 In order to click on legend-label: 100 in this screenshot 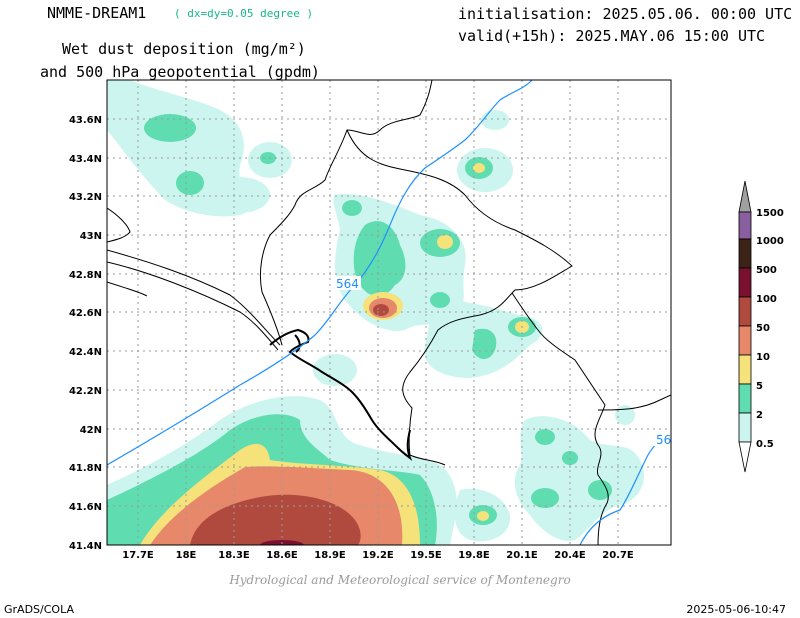, I will do `click(766, 299)`.